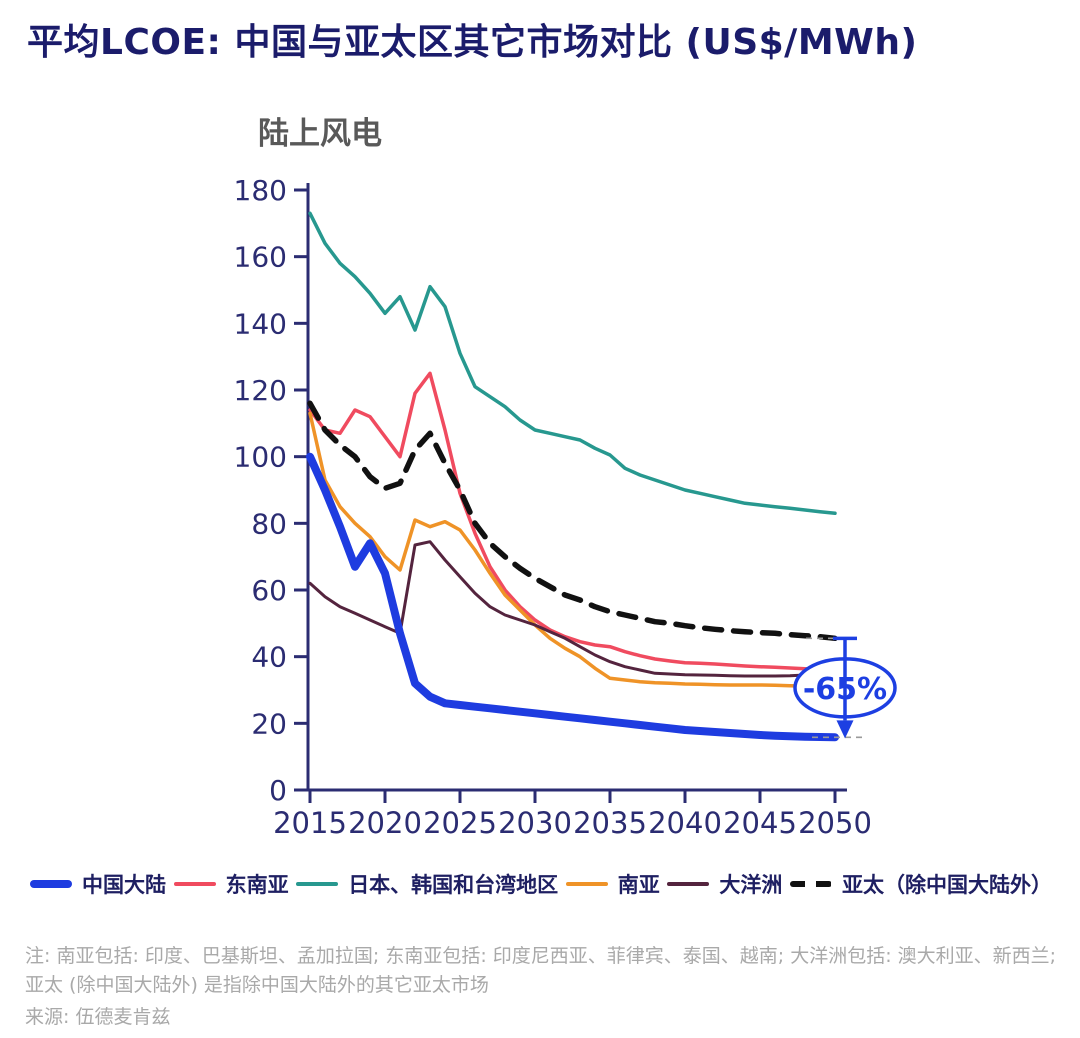 Image resolution: width=1080 pixels, height=1038 pixels. I want to click on legend-swatch-south-asia, so click(586, 884).